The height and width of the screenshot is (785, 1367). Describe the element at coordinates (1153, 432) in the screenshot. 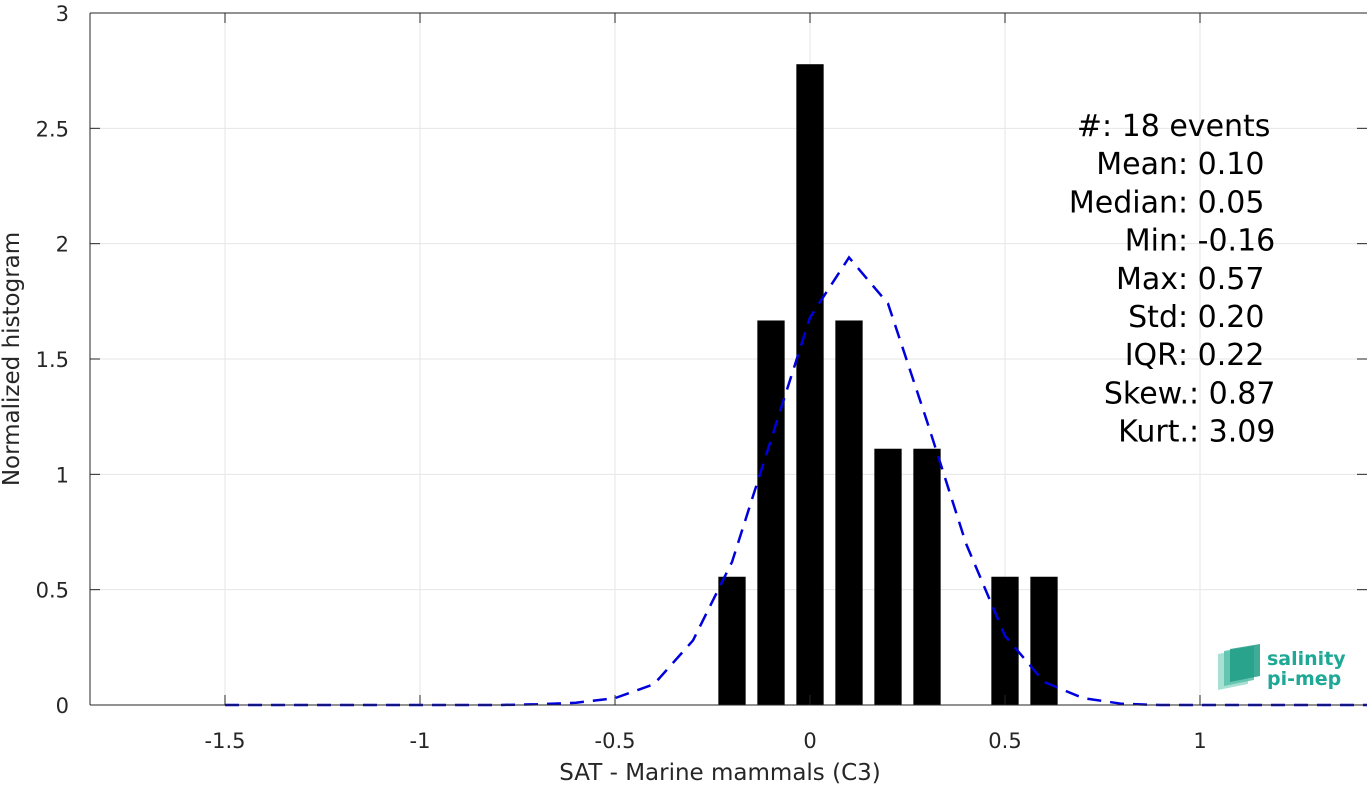

I see `stat-label: Kurt.` at that location.